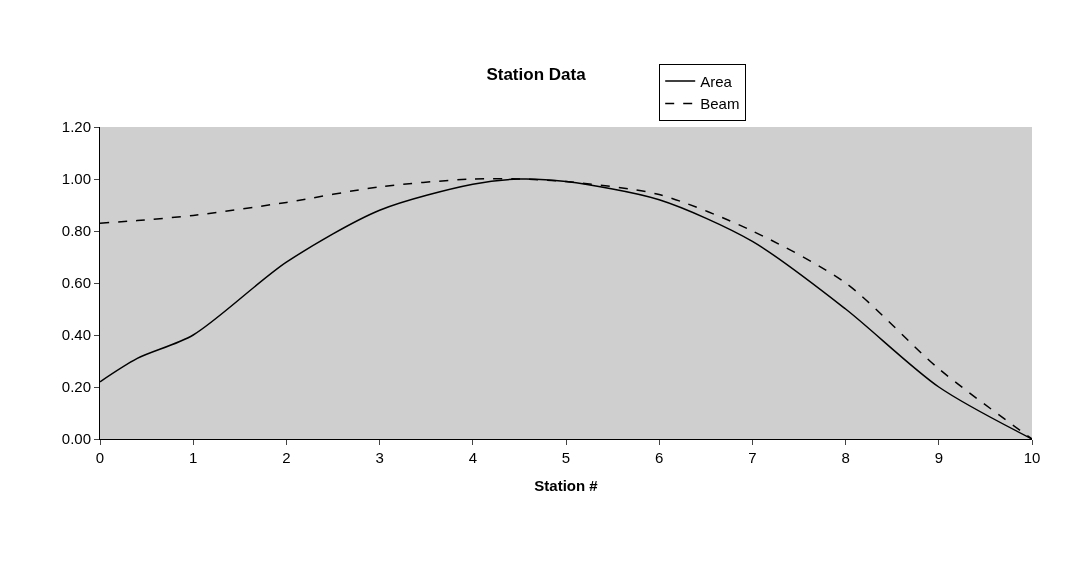  What do you see at coordinates (76, 231) in the screenshot?
I see `y-tick-label: 0.80` at bounding box center [76, 231].